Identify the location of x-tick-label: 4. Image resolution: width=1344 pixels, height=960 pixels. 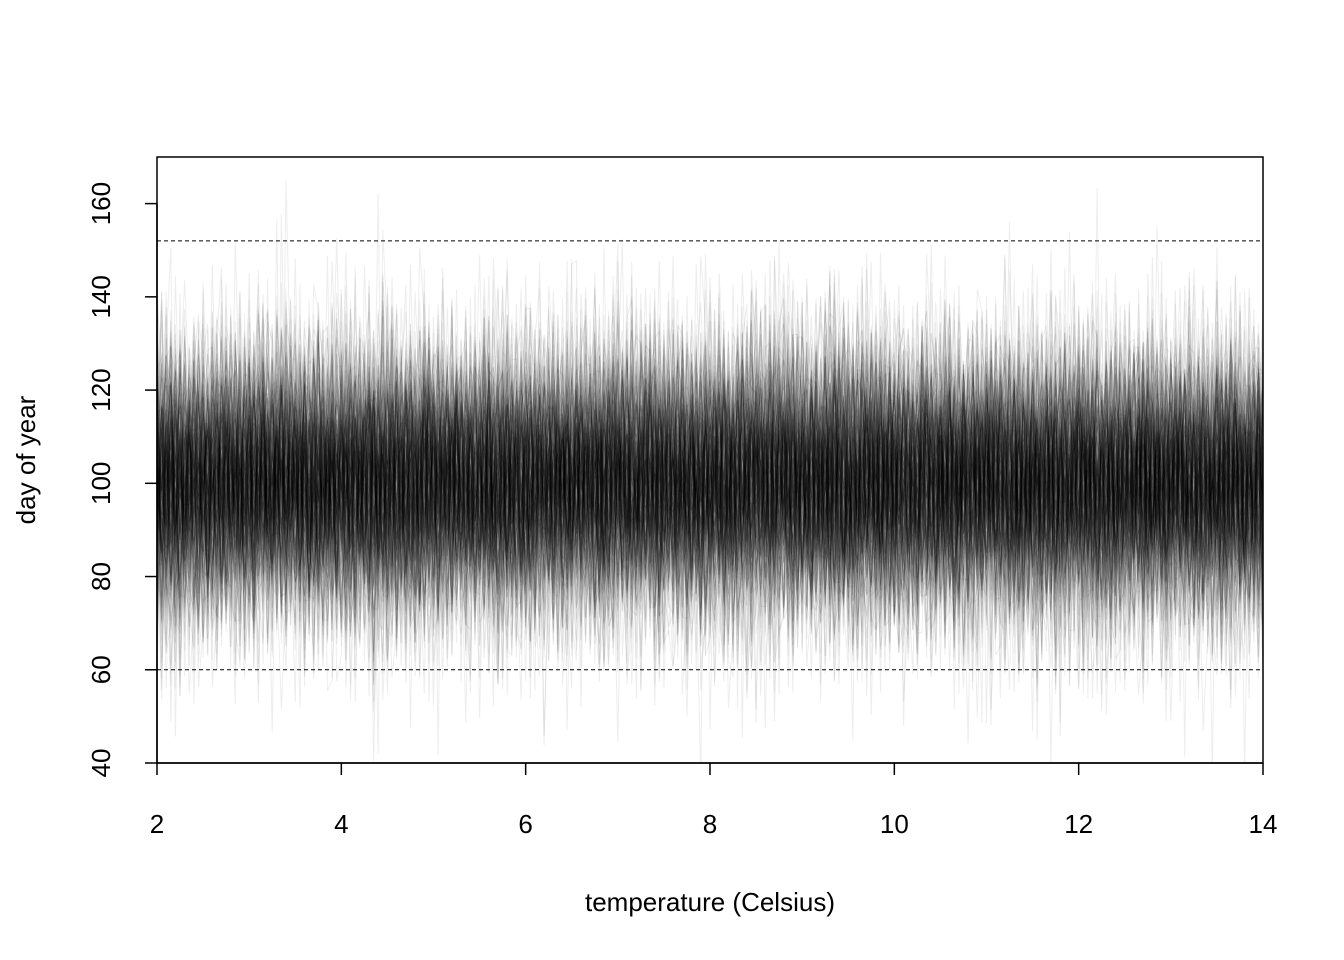
(341, 824).